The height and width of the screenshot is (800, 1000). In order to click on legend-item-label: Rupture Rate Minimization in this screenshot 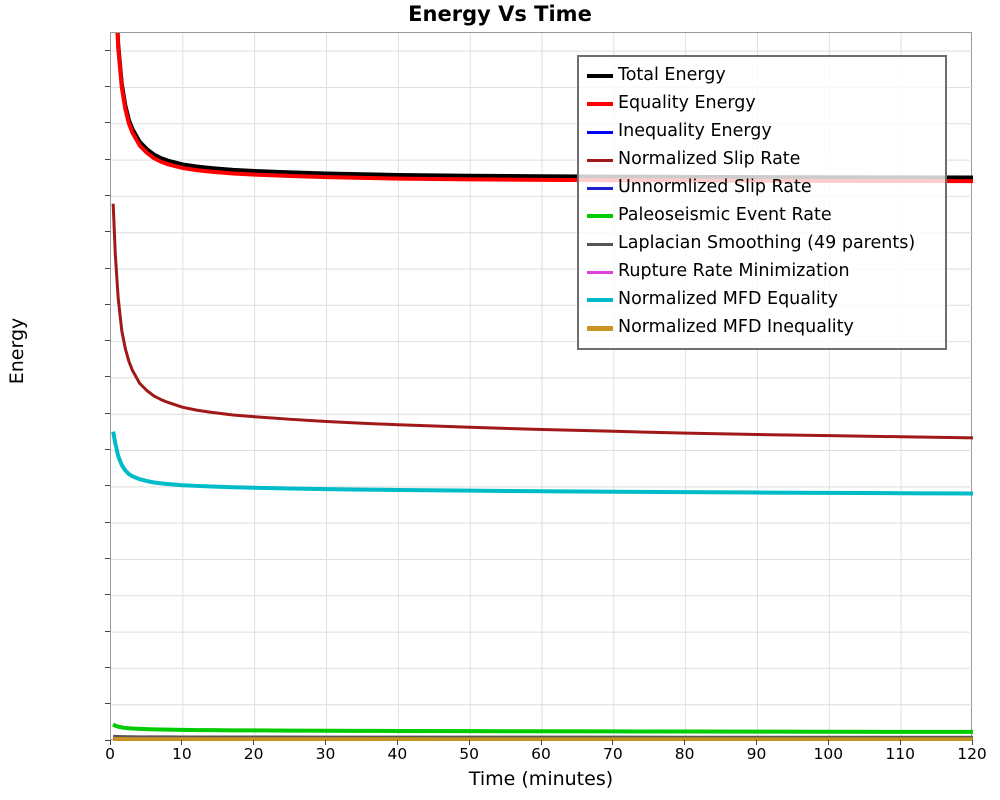, I will do `click(734, 271)`.